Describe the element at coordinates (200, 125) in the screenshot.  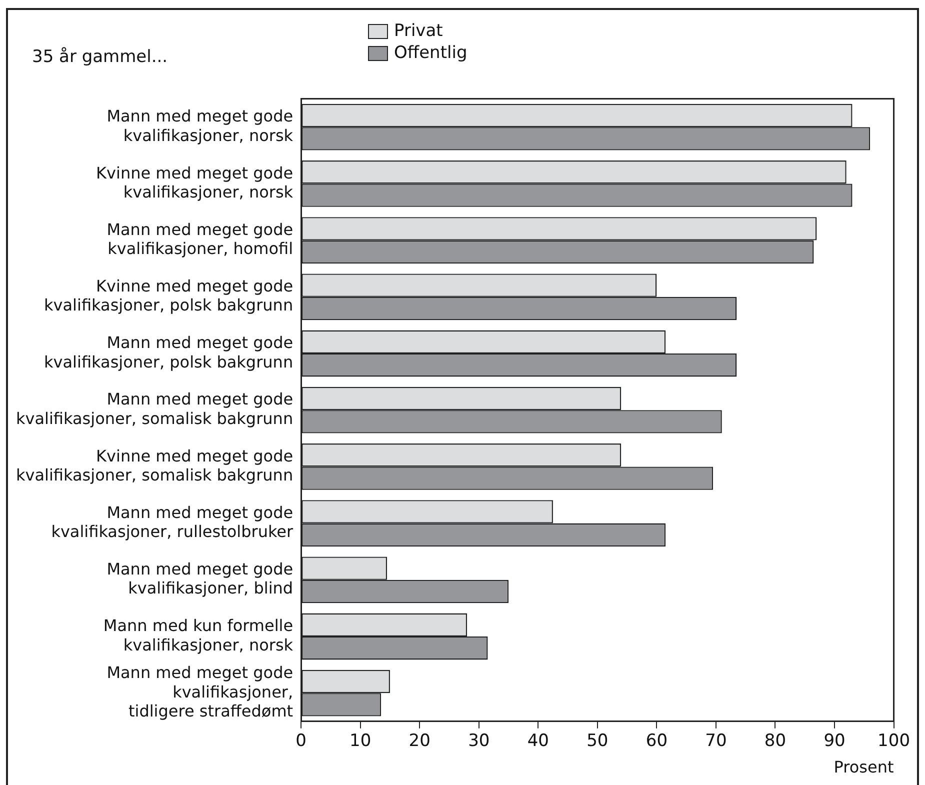
I see `y-tick-label: Mann med meget gode kvalifikasjoner, norsk` at that location.